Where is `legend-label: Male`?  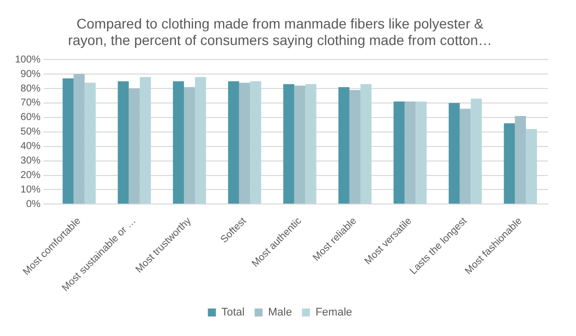
legend-label: Male is located at coordinates (280, 312).